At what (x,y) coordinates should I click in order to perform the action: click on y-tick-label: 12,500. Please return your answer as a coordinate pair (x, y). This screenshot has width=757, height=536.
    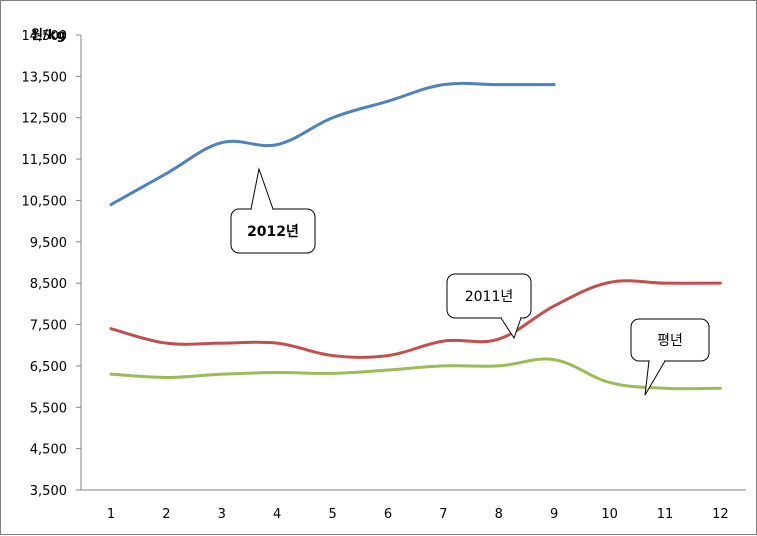
    Looking at the image, I should click on (45, 119).